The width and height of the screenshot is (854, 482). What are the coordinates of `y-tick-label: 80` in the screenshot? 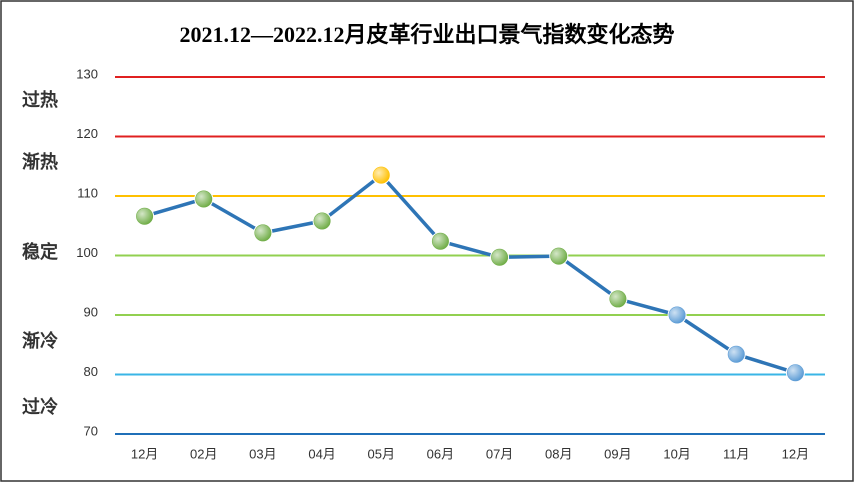 It's located at (91, 371).